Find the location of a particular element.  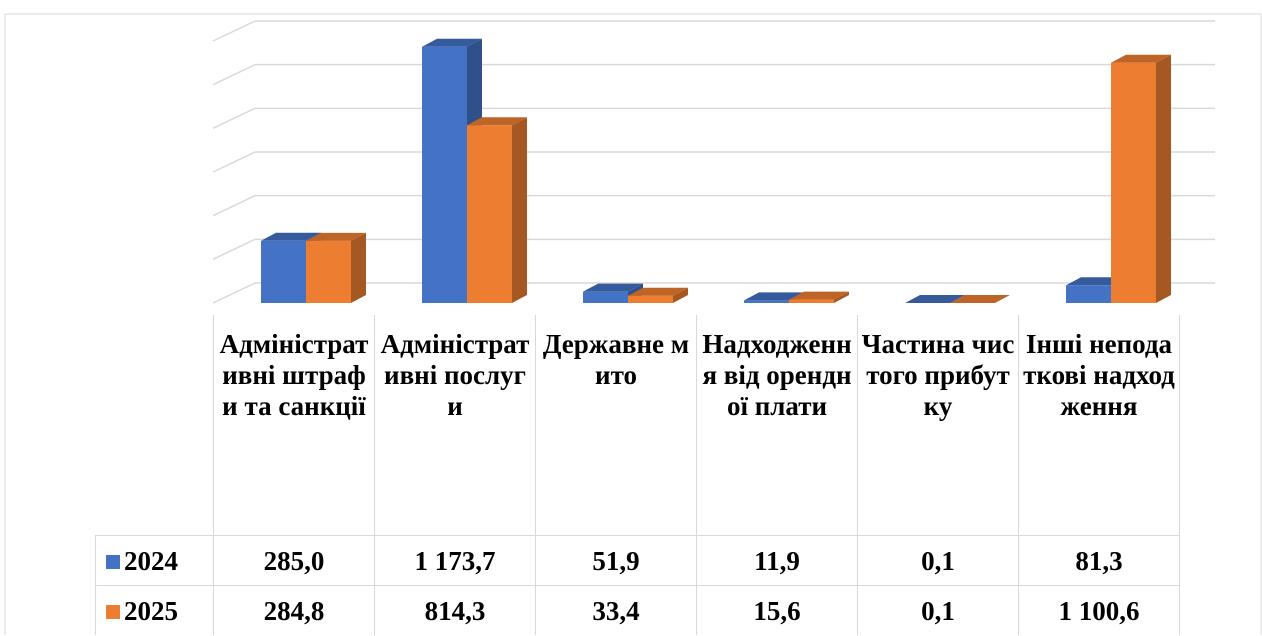

data-label: 1 100,6 is located at coordinates (1098, 610).